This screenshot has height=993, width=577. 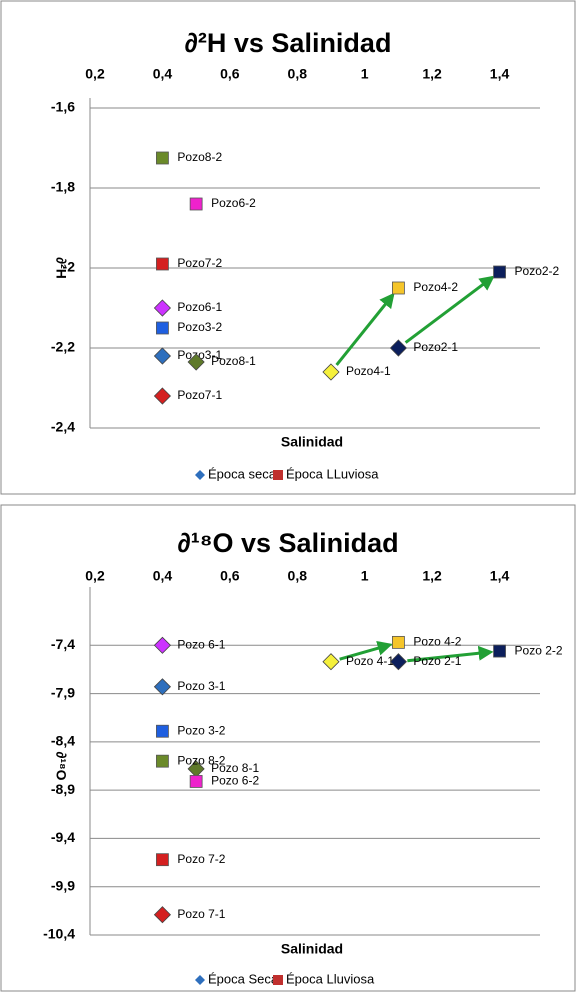 What do you see at coordinates (288, 43) in the screenshot?
I see `chart-title: ∂²H vs Salinidad` at bounding box center [288, 43].